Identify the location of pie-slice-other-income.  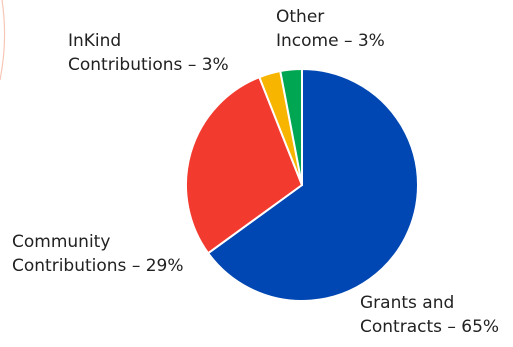
(291, 126).